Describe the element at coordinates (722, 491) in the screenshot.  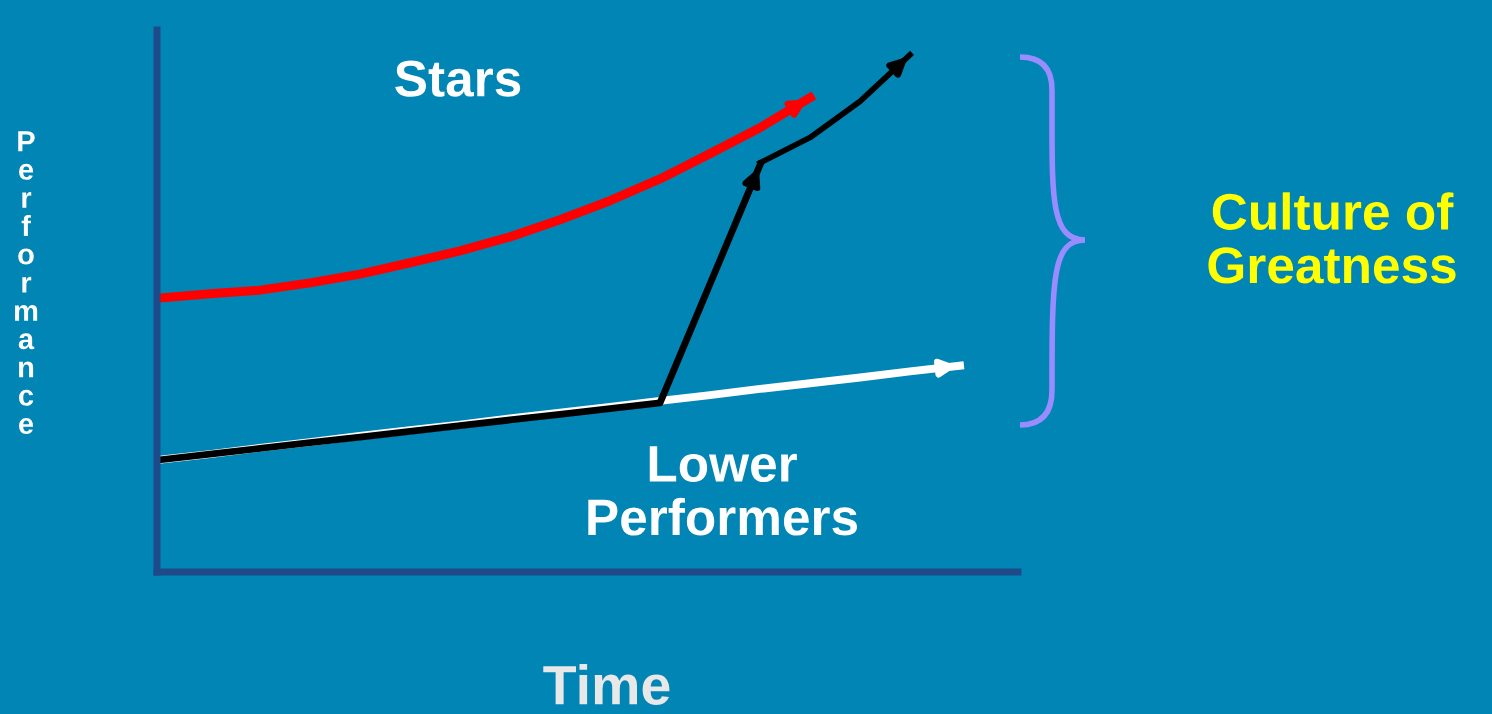
I see `annotation: Lower Performers` at that location.